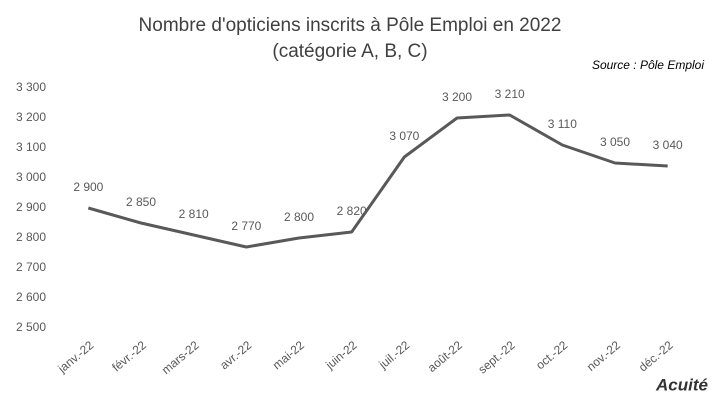 The image size is (716, 400). I want to click on x-tick-label: déc.-22, so click(656, 356).